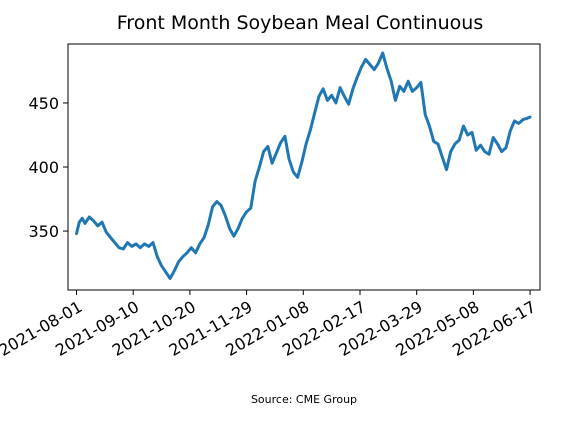  What do you see at coordinates (43, 167) in the screenshot?
I see `y-tick-label: 400` at bounding box center [43, 167].